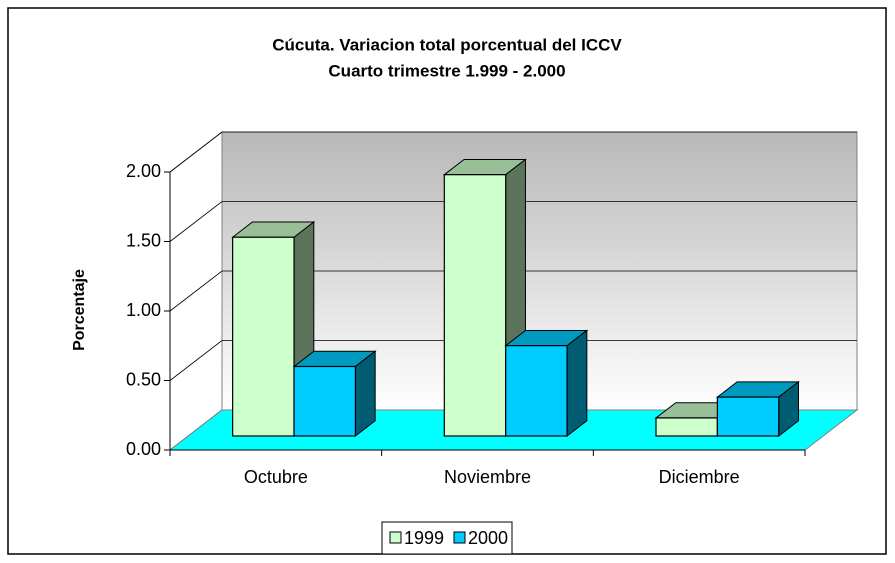  I want to click on x-tick-label: Octubre, so click(276, 477).